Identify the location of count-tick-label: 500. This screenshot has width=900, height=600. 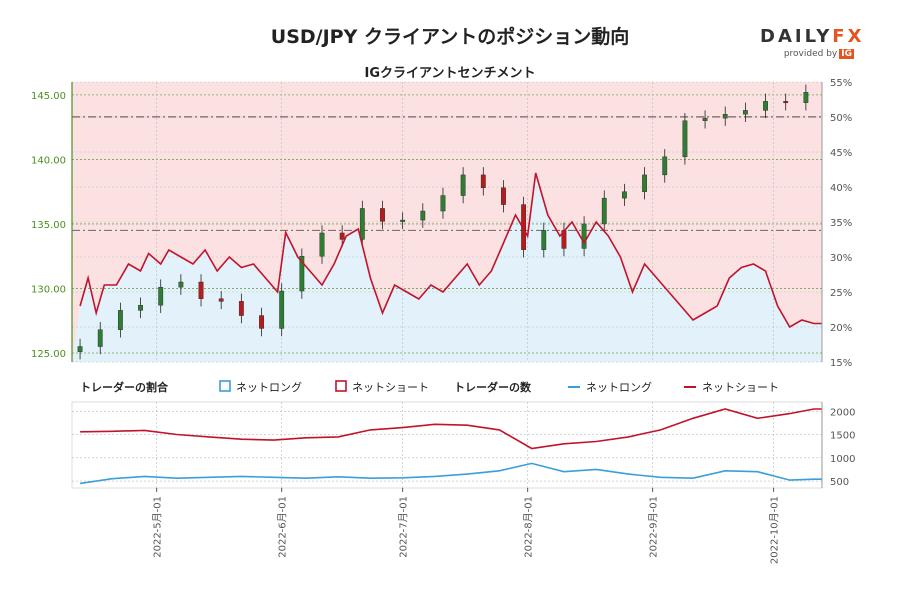
(839, 482).